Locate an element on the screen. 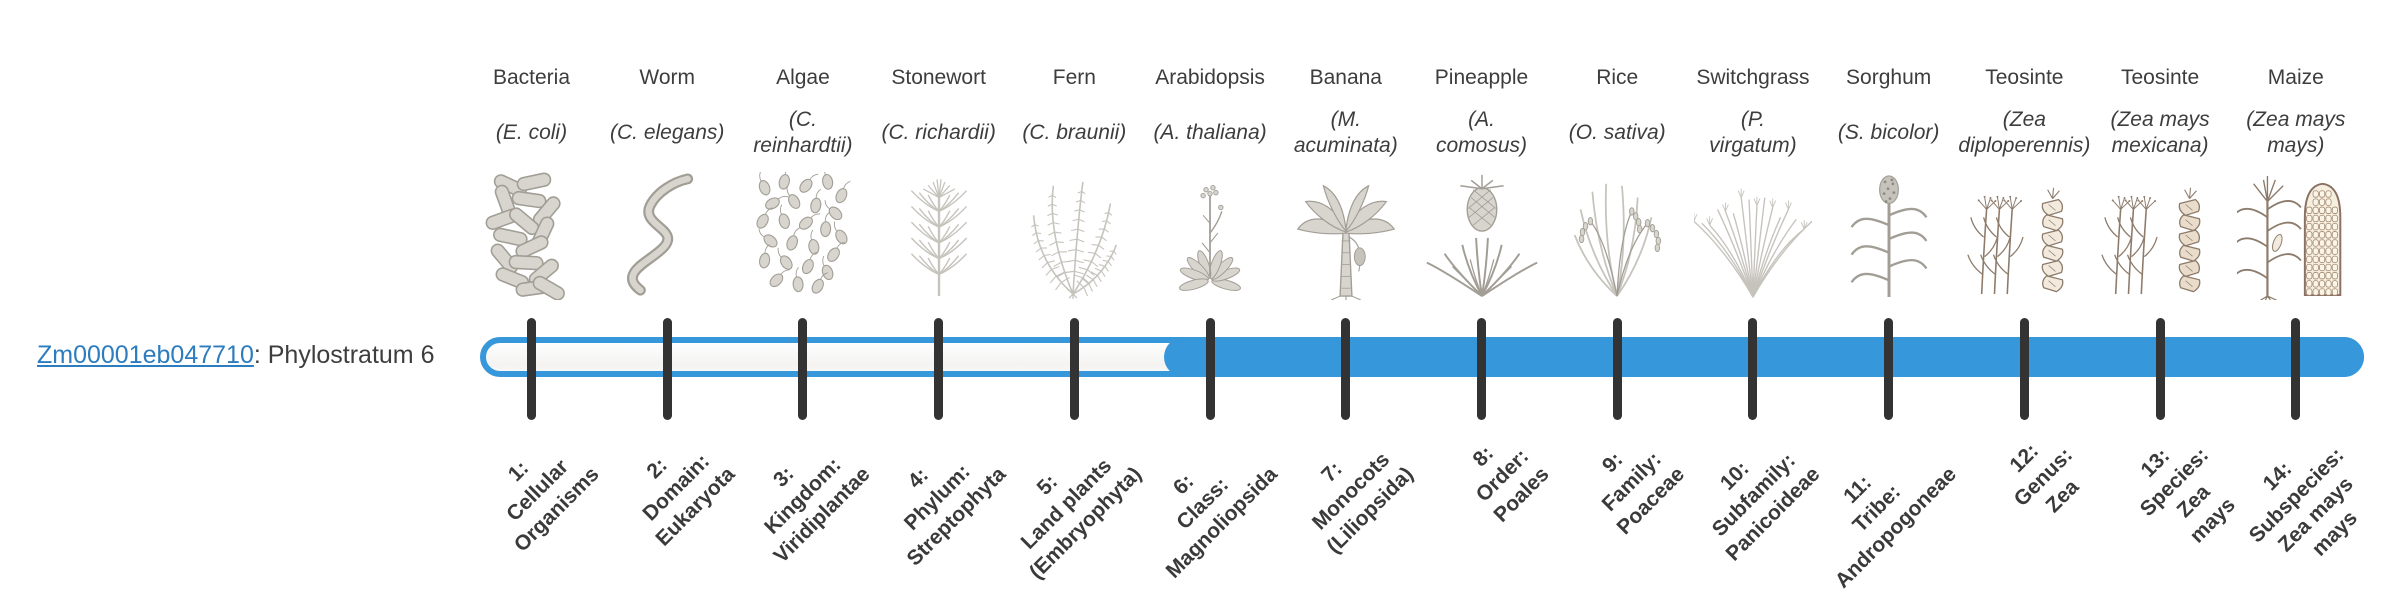 The image size is (2400, 594). teosinte-mexicana-icon is located at coordinates (2160, 236).